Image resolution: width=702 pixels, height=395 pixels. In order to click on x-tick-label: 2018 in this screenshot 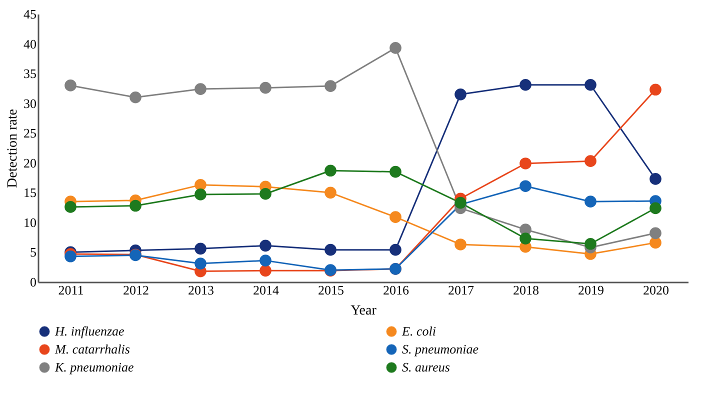, I will do `click(526, 290)`.